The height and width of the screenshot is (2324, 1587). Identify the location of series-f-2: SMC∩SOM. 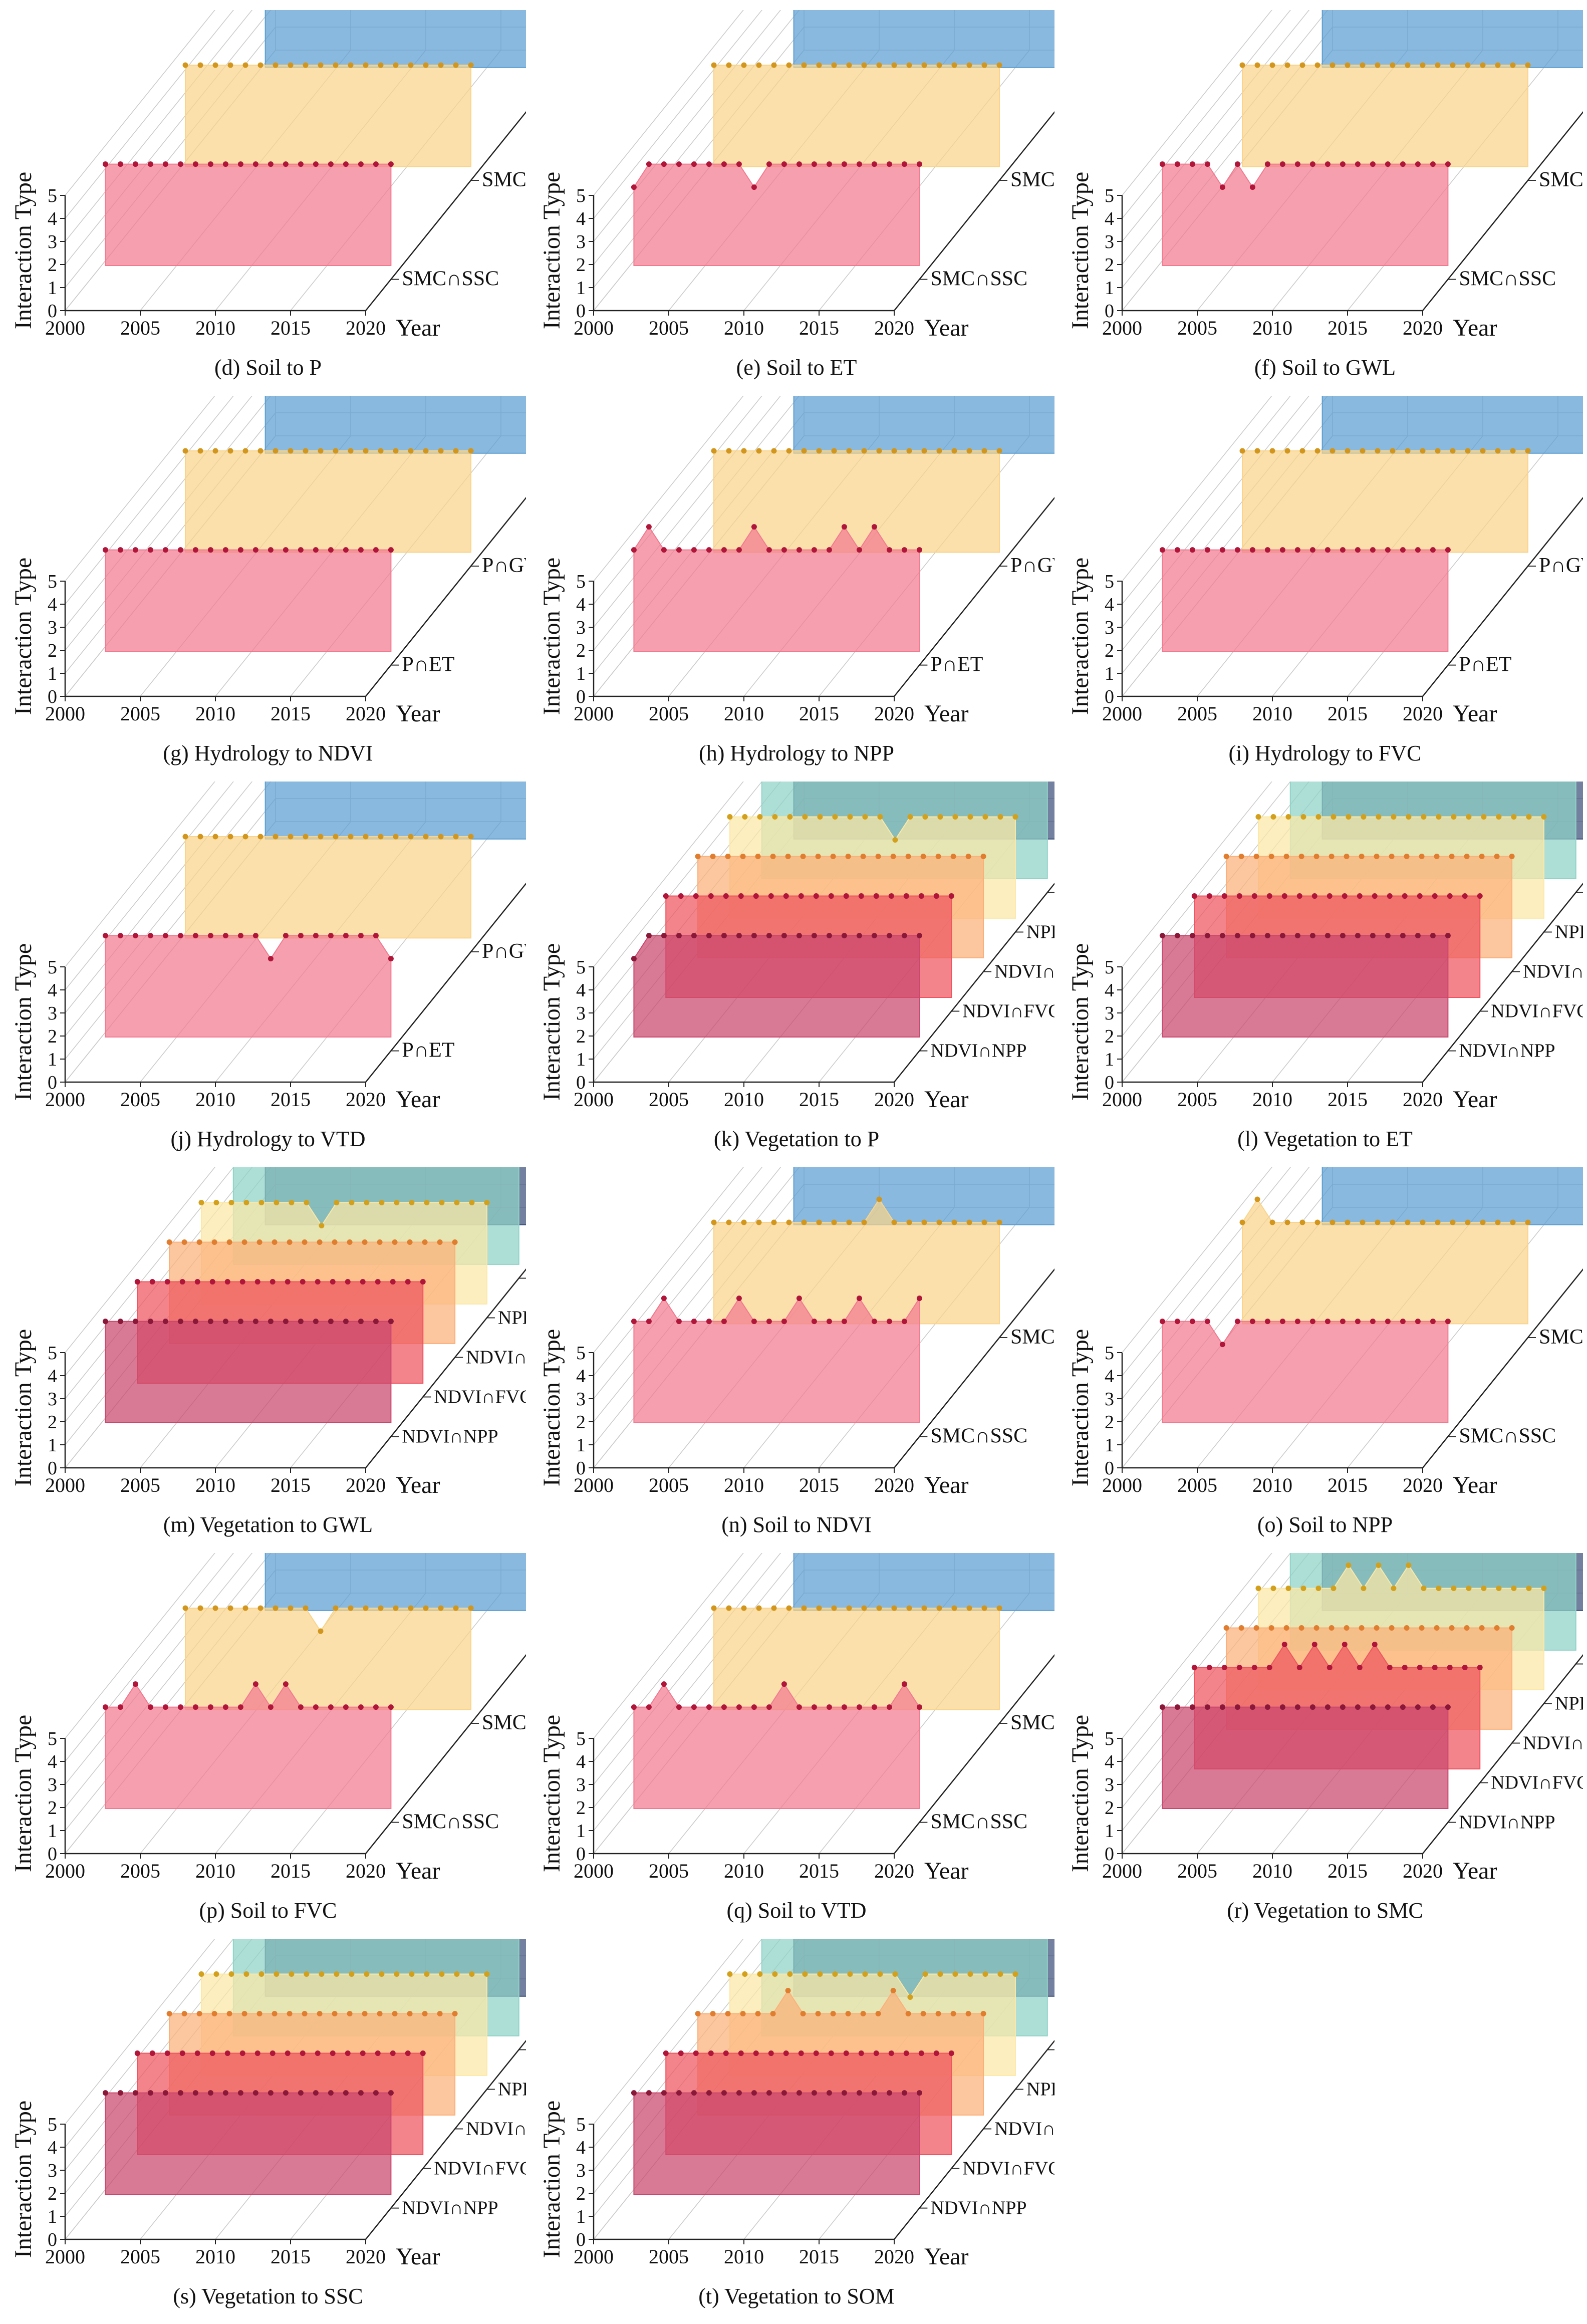
(1411, 126).